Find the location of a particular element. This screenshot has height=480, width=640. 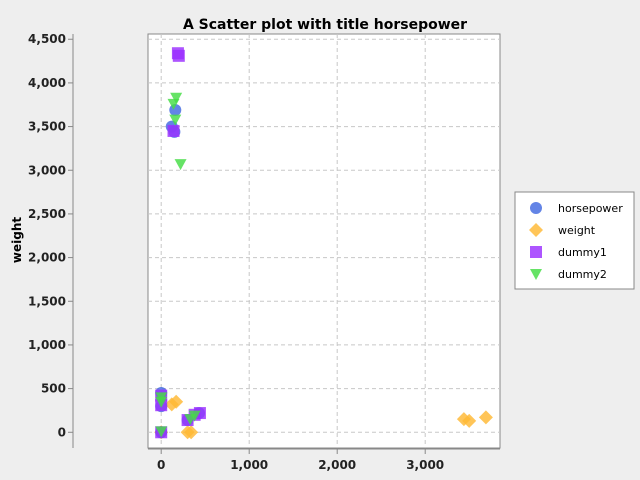

y-tick-label: 1,500 is located at coordinates (47, 301).